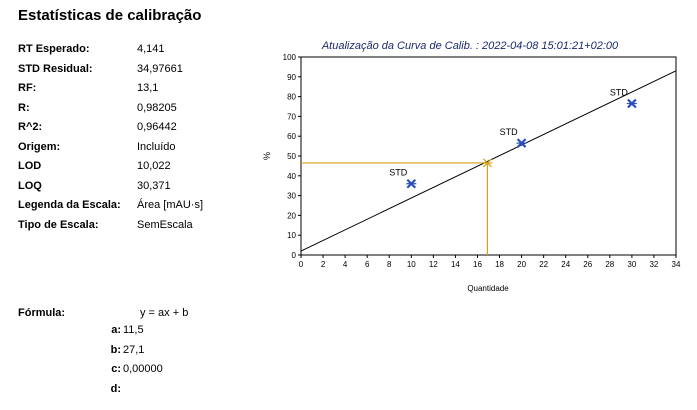  Describe the element at coordinates (143, 369) in the screenshot. I see `coefficient-value: 0,00000` at that location.